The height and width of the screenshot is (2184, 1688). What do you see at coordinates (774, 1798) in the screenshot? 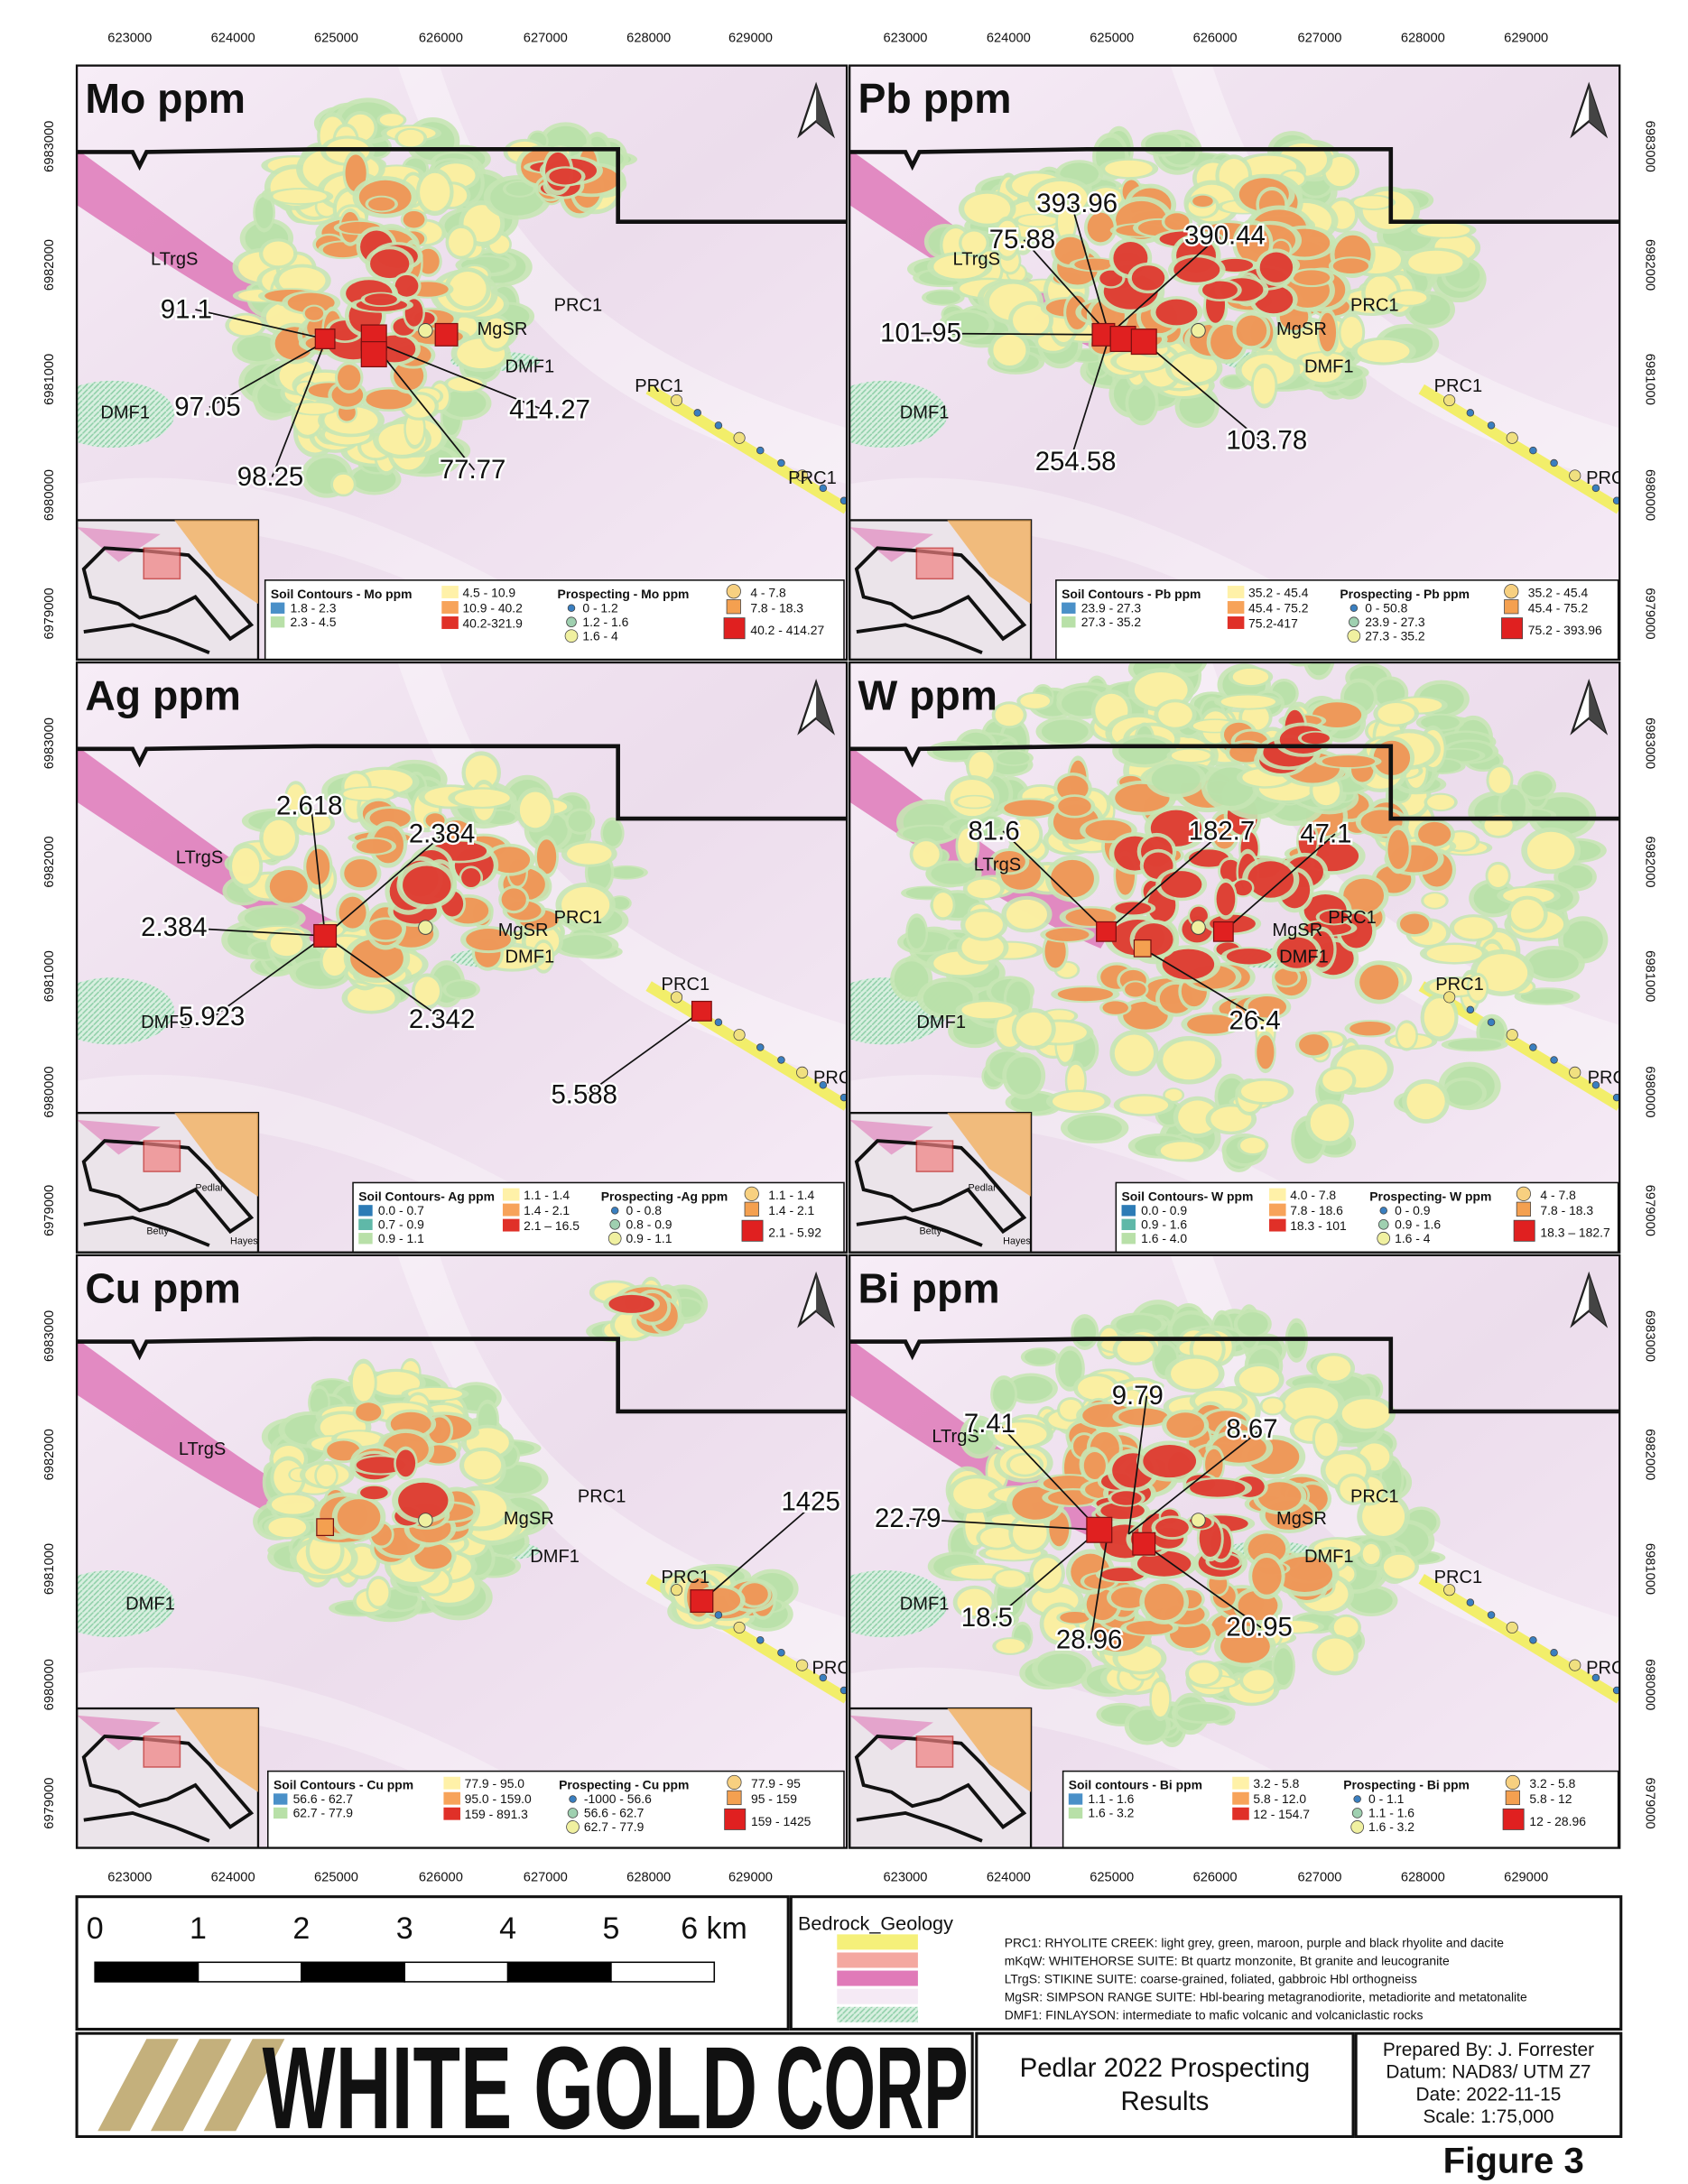
I see `legend-label: 95 - 159` at bounding box center [774, 1798].